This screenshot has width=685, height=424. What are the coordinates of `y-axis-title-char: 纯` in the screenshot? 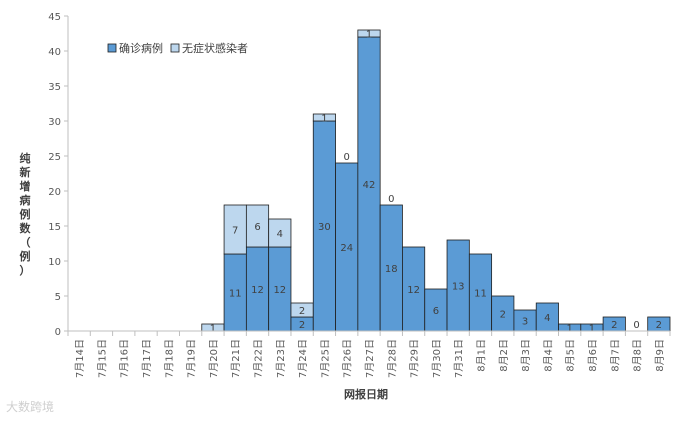 It's located at (25, 158).